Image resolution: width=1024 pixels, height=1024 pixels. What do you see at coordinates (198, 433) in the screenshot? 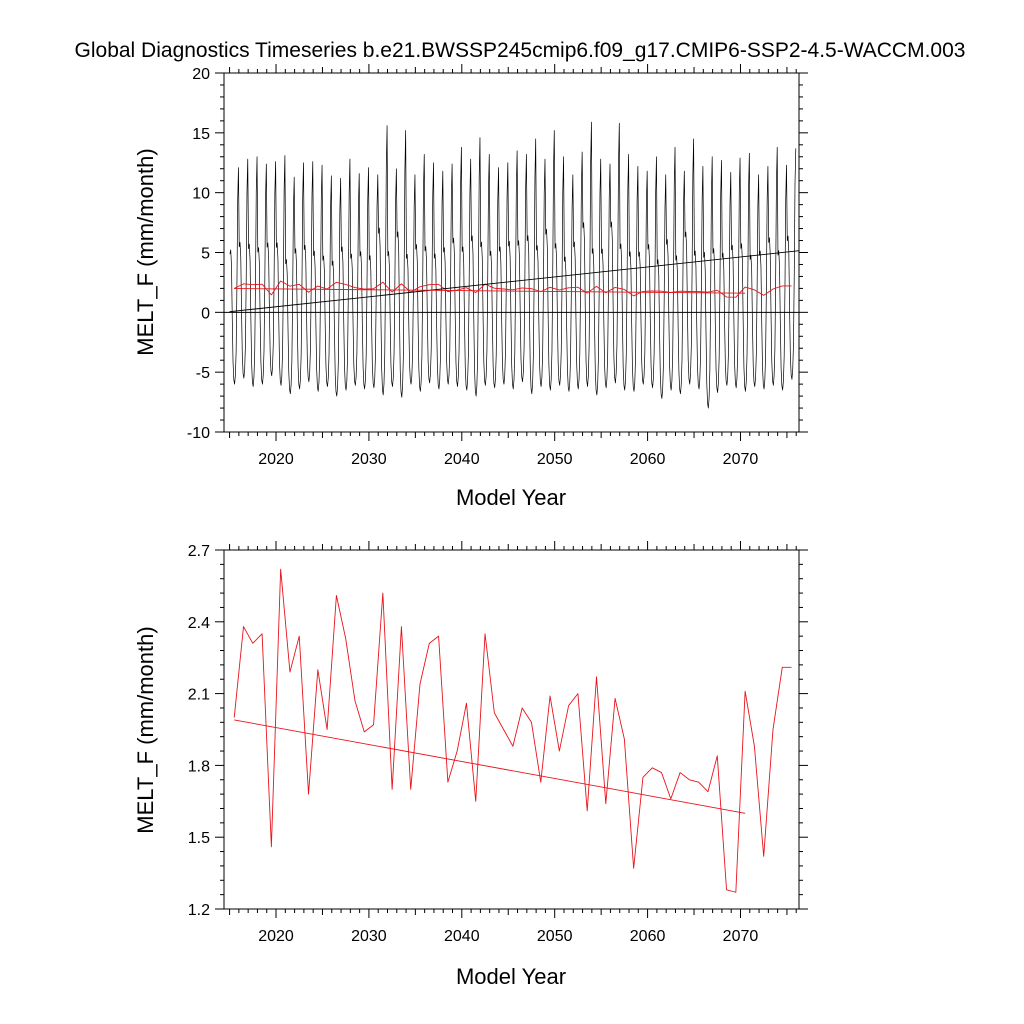
I see `top-y-tick-label: -10` at bounding box center [198, 433].